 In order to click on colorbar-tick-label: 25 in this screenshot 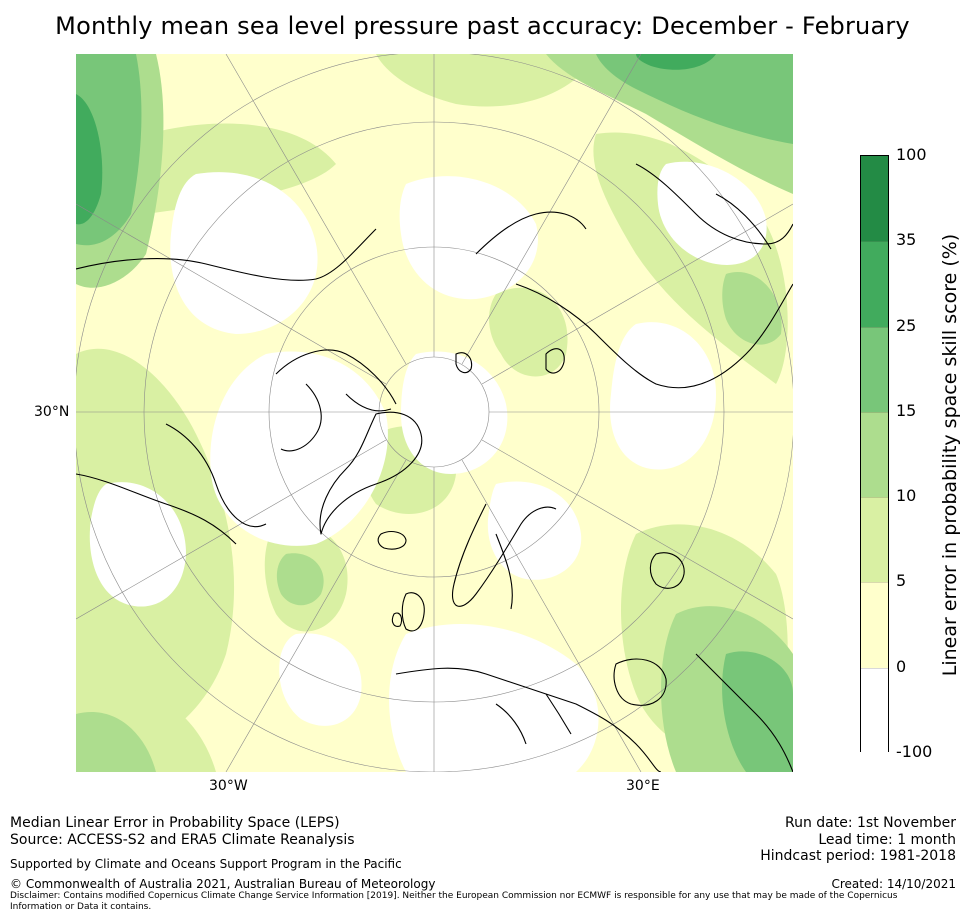, I will do `click(906, 325)`.